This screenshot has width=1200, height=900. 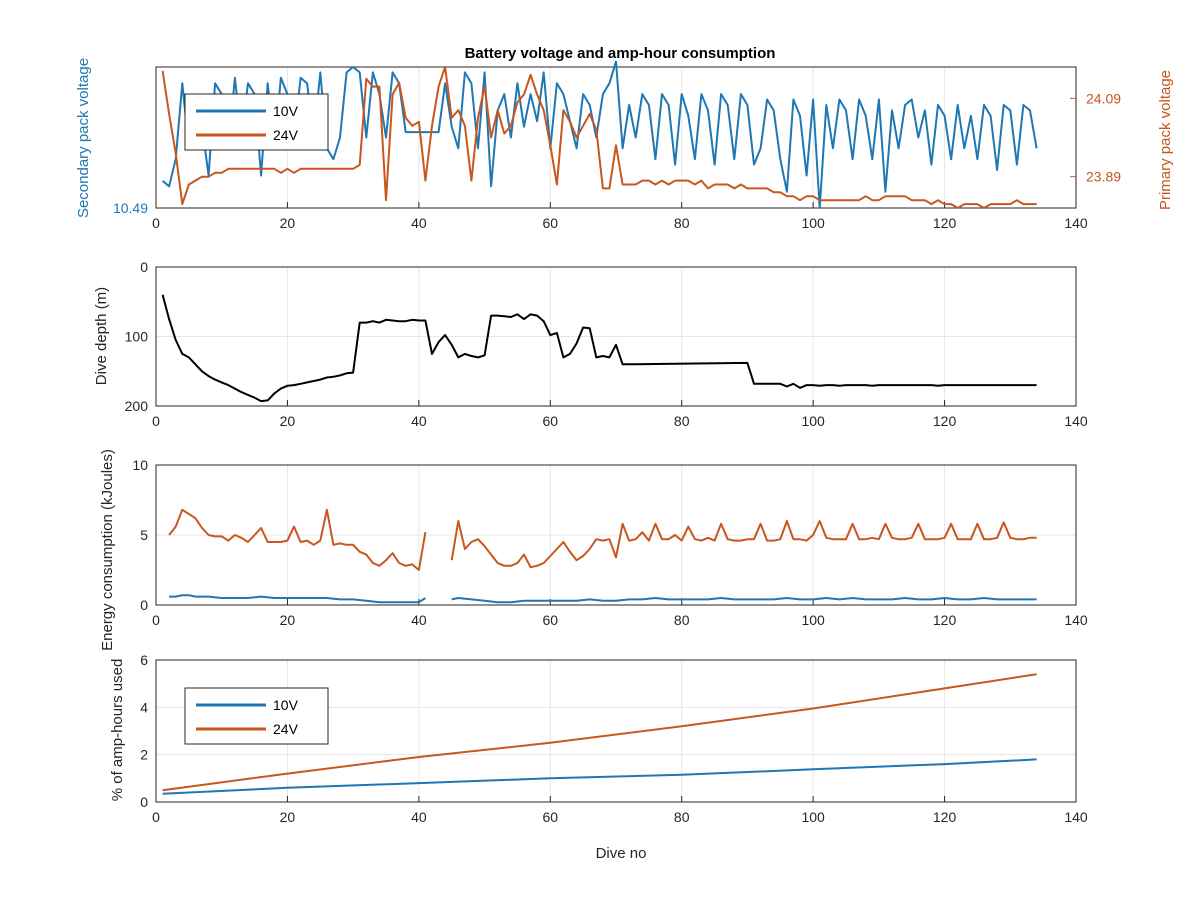 I want to click on y-tick-label: 2, so click(x=144, y=755).